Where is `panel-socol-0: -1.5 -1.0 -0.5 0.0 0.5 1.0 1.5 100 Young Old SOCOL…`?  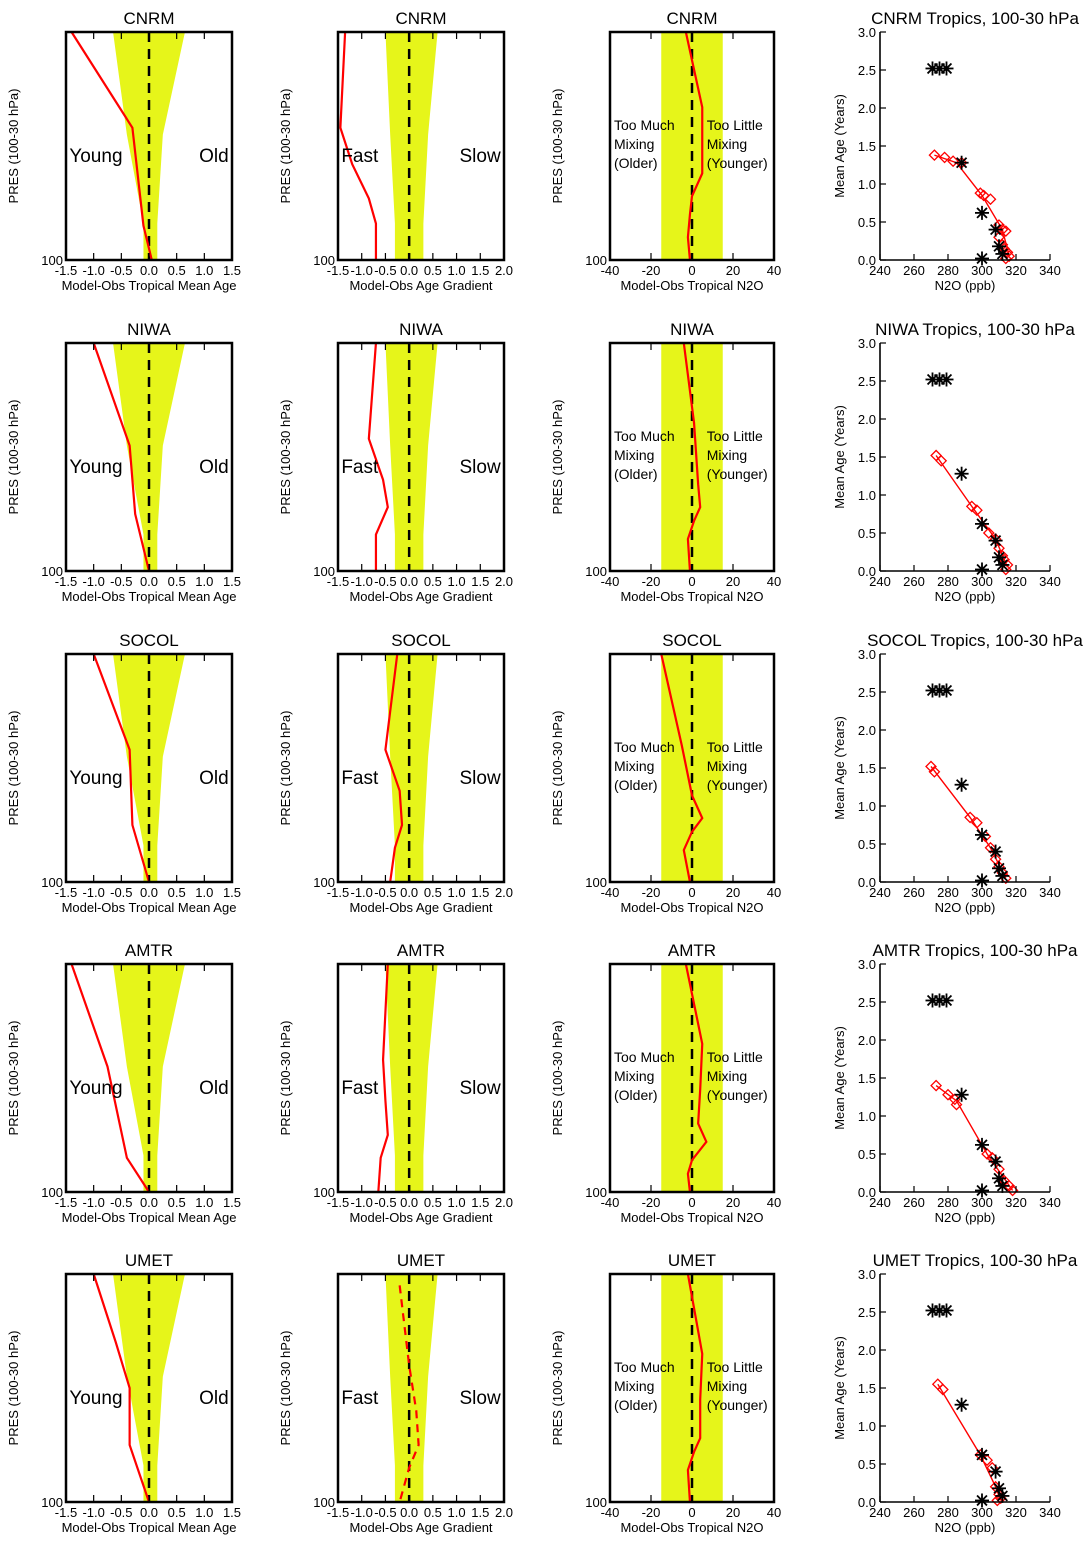
panel-socol-0: -1.5 -1.0 -0.5 0.0 0.5 1.0 1.5 100 Young Old SOCOL… is located at coordinates (123, 773).